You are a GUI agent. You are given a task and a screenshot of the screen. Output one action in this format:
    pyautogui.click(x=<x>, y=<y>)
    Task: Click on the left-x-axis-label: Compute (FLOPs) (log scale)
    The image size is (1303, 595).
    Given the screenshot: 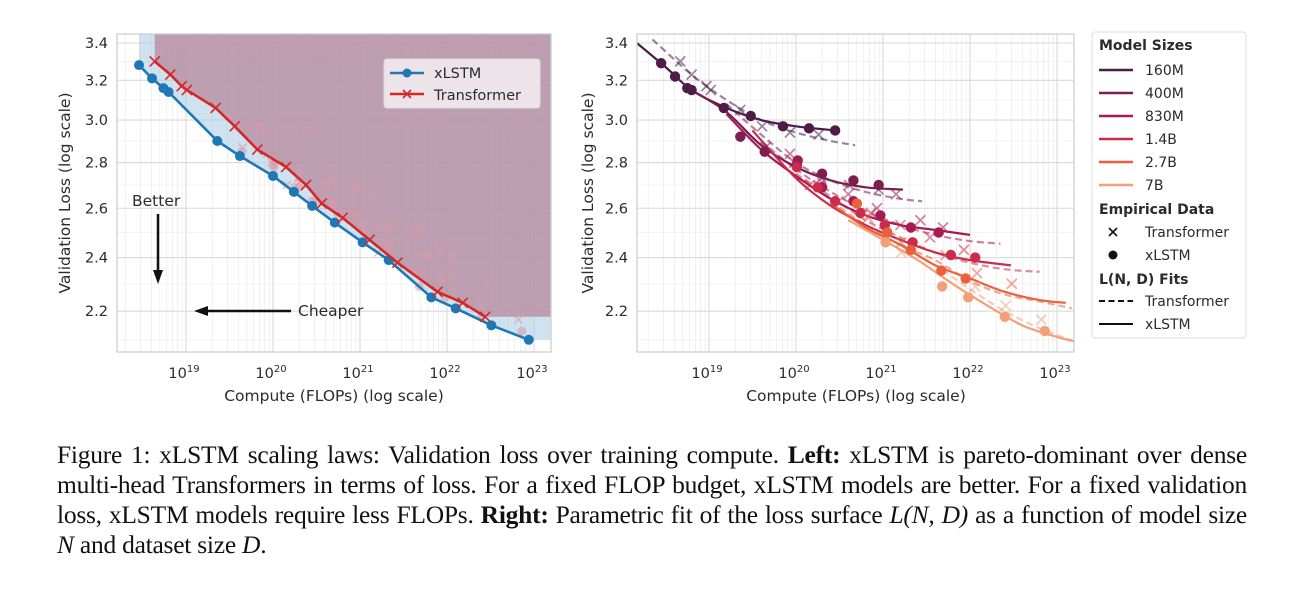 What is the action you would take?
    pyautogui.click(x=334, y=396)
    